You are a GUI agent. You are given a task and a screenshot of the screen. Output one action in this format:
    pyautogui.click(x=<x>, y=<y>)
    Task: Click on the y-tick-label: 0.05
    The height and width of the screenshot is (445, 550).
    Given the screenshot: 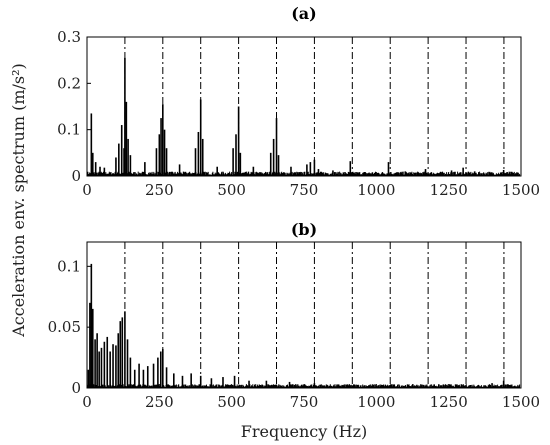 What is the action you would take?
    pyautogui.click(x=64, y=327)
    